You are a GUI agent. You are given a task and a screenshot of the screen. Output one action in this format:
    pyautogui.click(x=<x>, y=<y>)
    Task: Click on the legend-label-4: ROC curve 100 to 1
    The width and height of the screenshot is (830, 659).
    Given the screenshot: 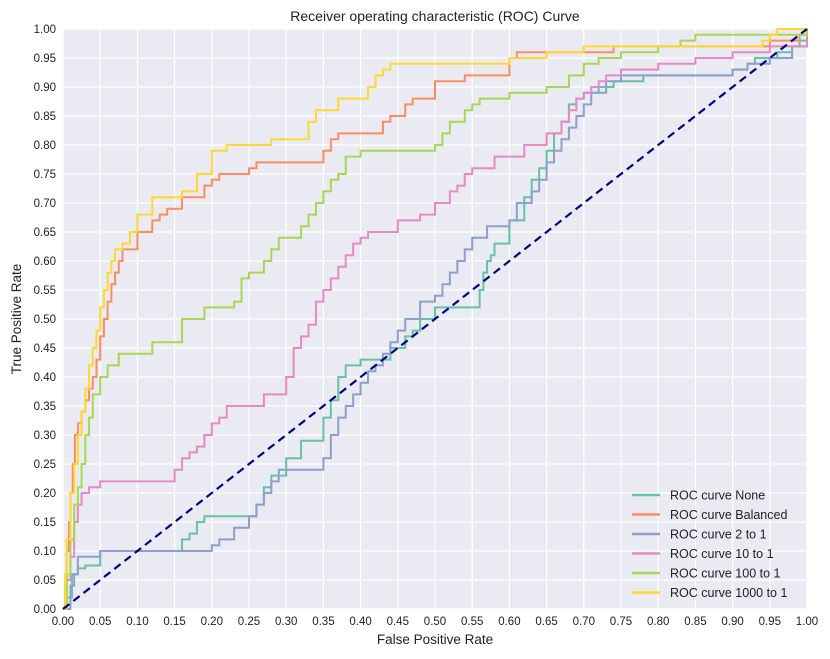 What is the action you would take?
    pyautogui.click(x=725, y=574)
    